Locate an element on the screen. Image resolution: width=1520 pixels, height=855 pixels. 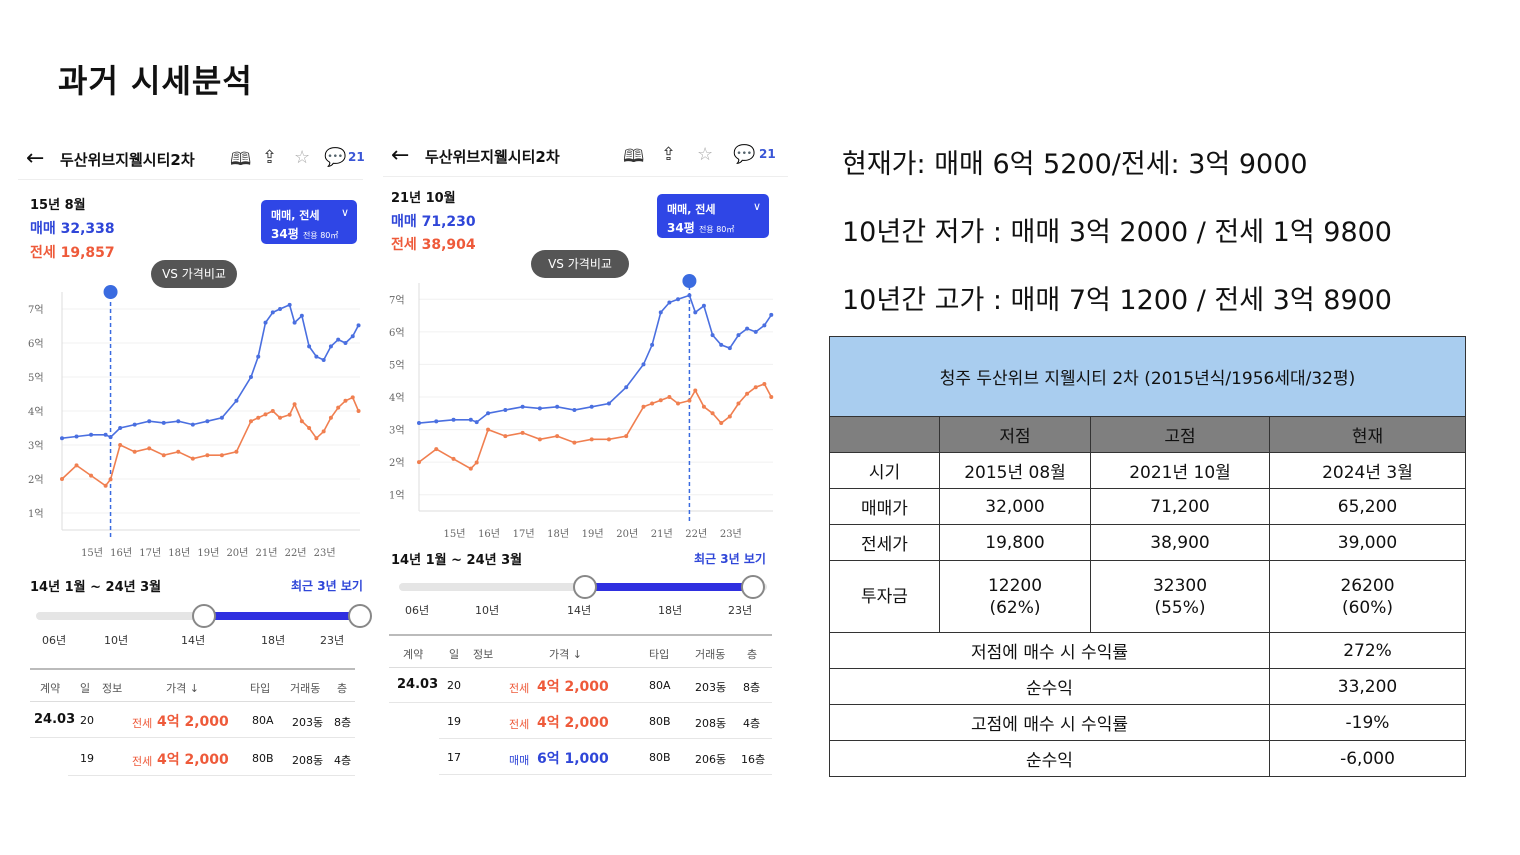
chevron-down-icon: ∨ is located at coordinates (344, 212).